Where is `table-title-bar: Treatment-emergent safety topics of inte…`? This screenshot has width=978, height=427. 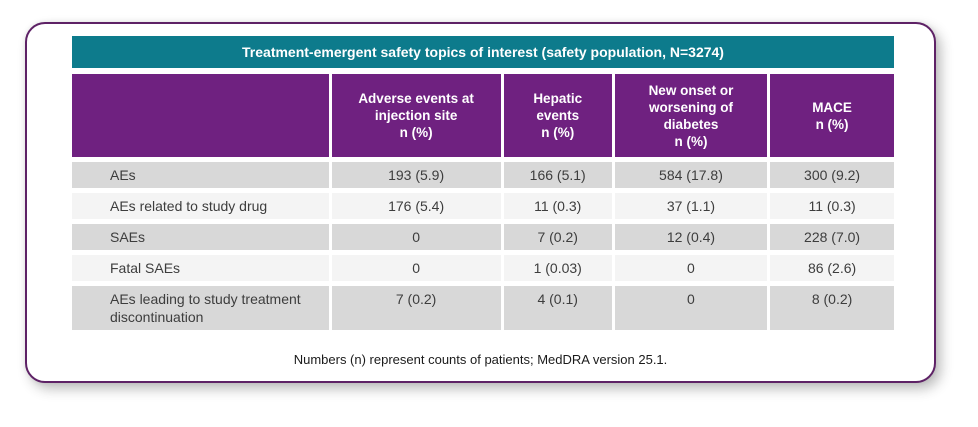 table-title-bar: Treatment-emergent safety topics of inte… is located at coordinates (483, 52).